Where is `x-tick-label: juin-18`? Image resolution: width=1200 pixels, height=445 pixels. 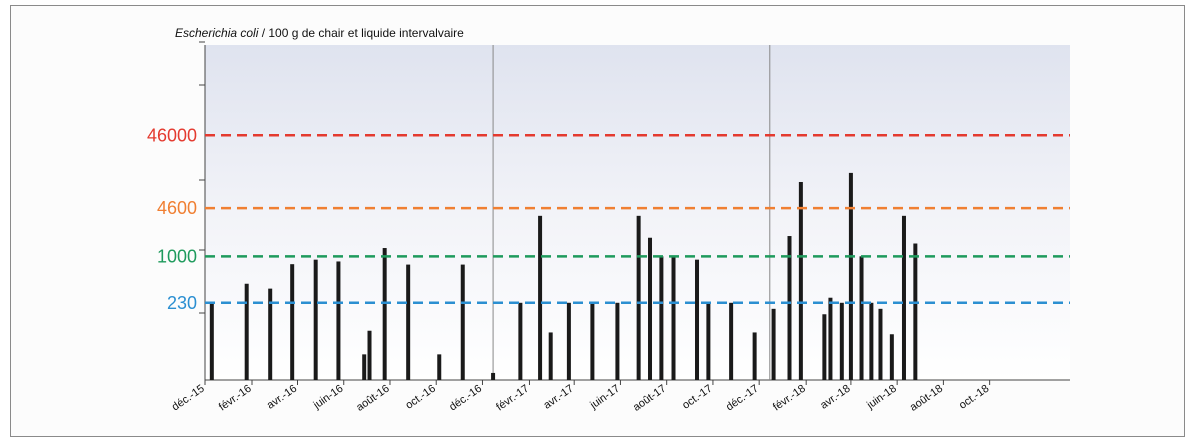
x-tick-label: juin-18 is located at coordinates (881, 397).